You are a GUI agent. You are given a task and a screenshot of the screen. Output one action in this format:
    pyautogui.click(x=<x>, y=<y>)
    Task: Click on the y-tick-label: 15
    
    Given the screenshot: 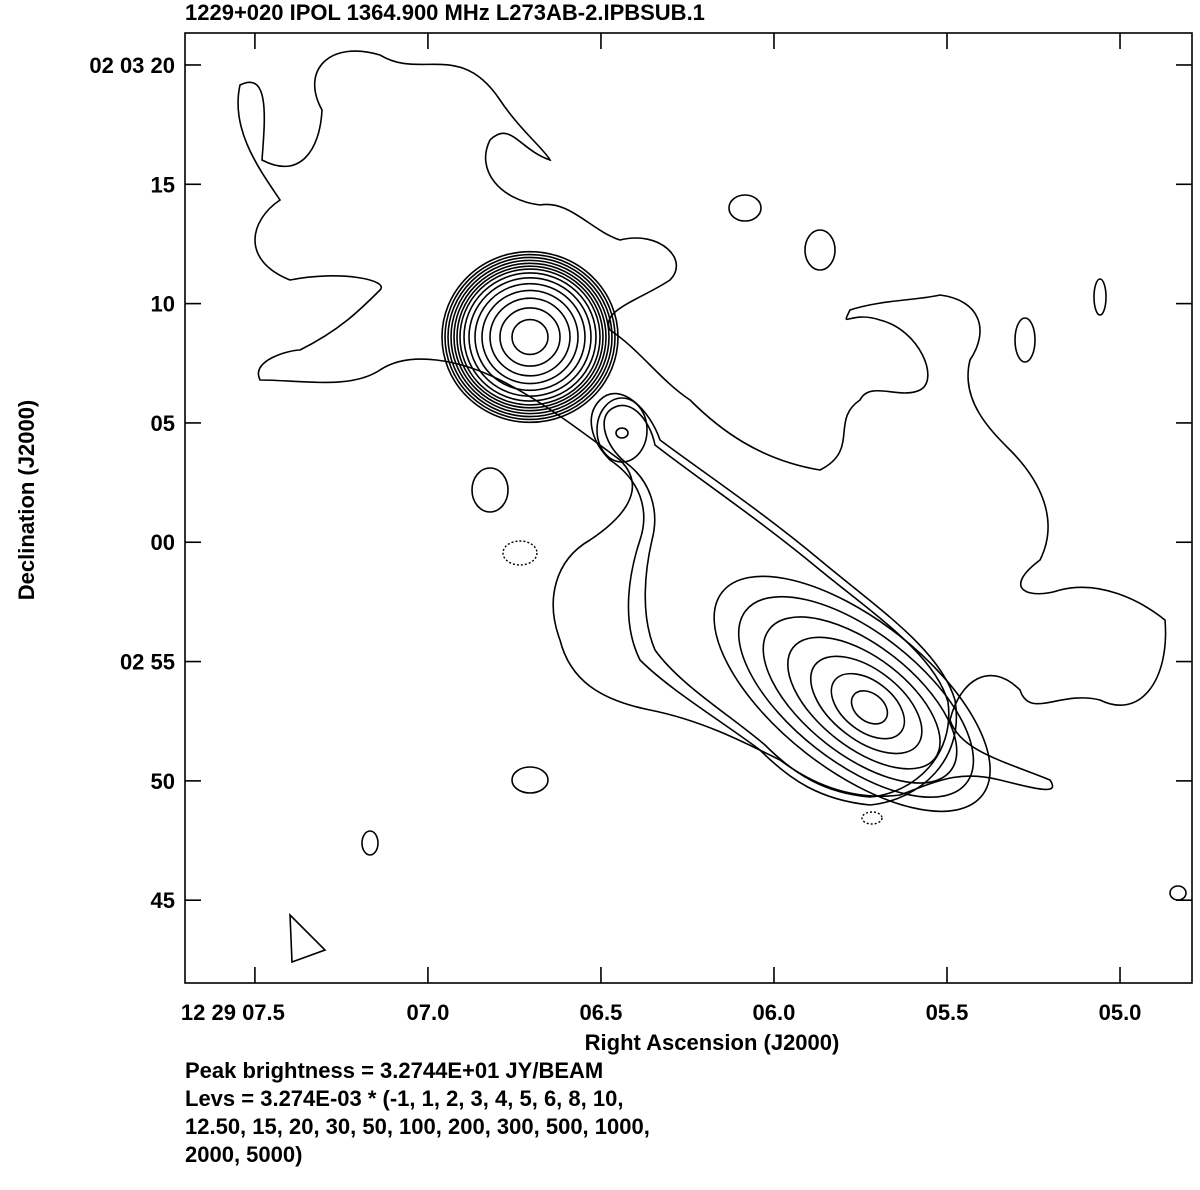 What is the action you would take?
    pyautogui.click(x=163, y=184)
    